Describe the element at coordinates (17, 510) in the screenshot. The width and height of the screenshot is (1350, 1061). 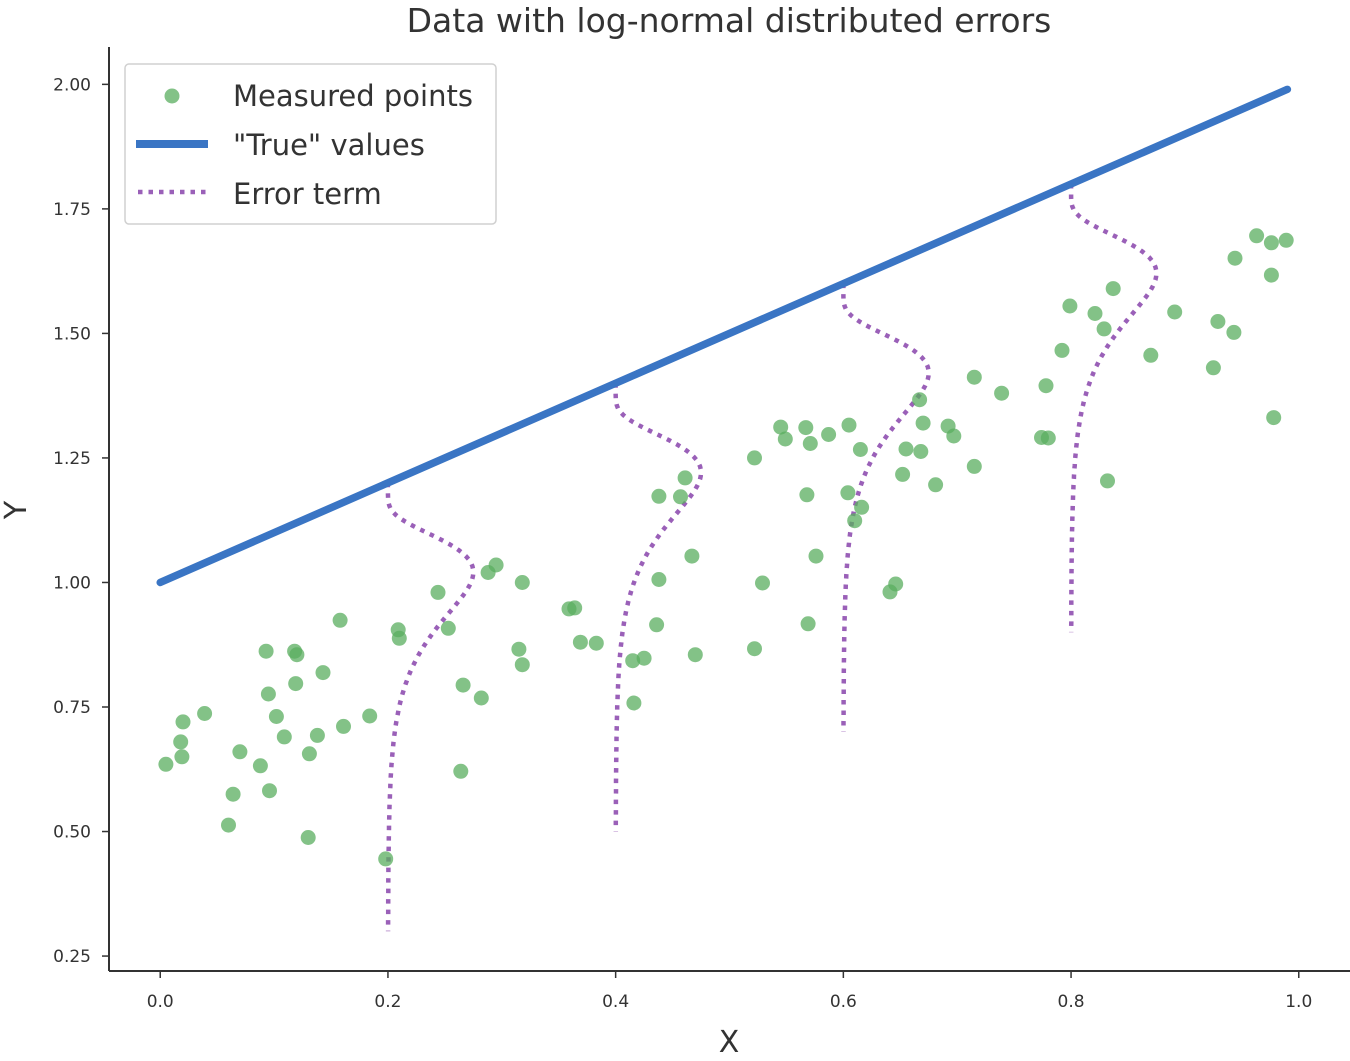
I see `y-axis-label: Y` at that location.